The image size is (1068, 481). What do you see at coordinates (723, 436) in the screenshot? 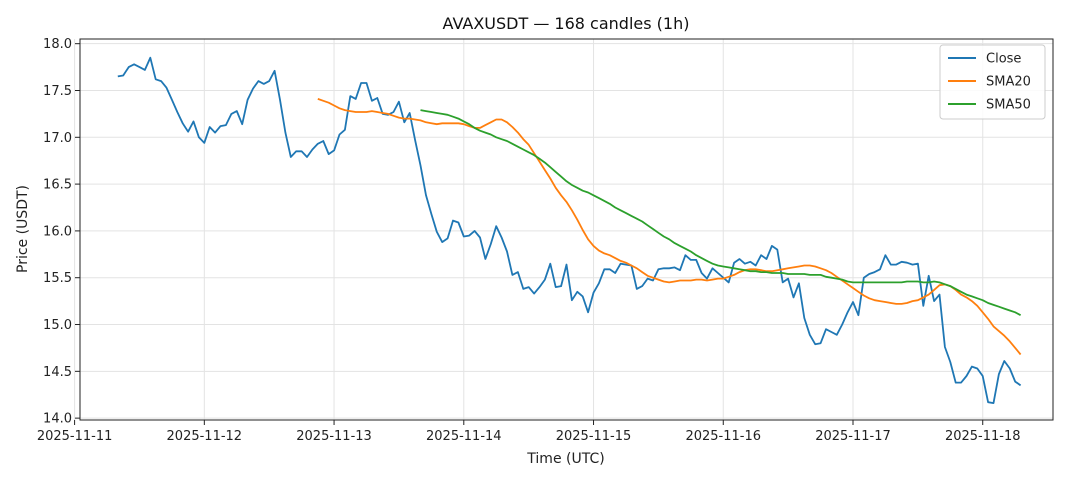
I see `x-tick-label: 2025-11-16` at bounding box center [723, 436].